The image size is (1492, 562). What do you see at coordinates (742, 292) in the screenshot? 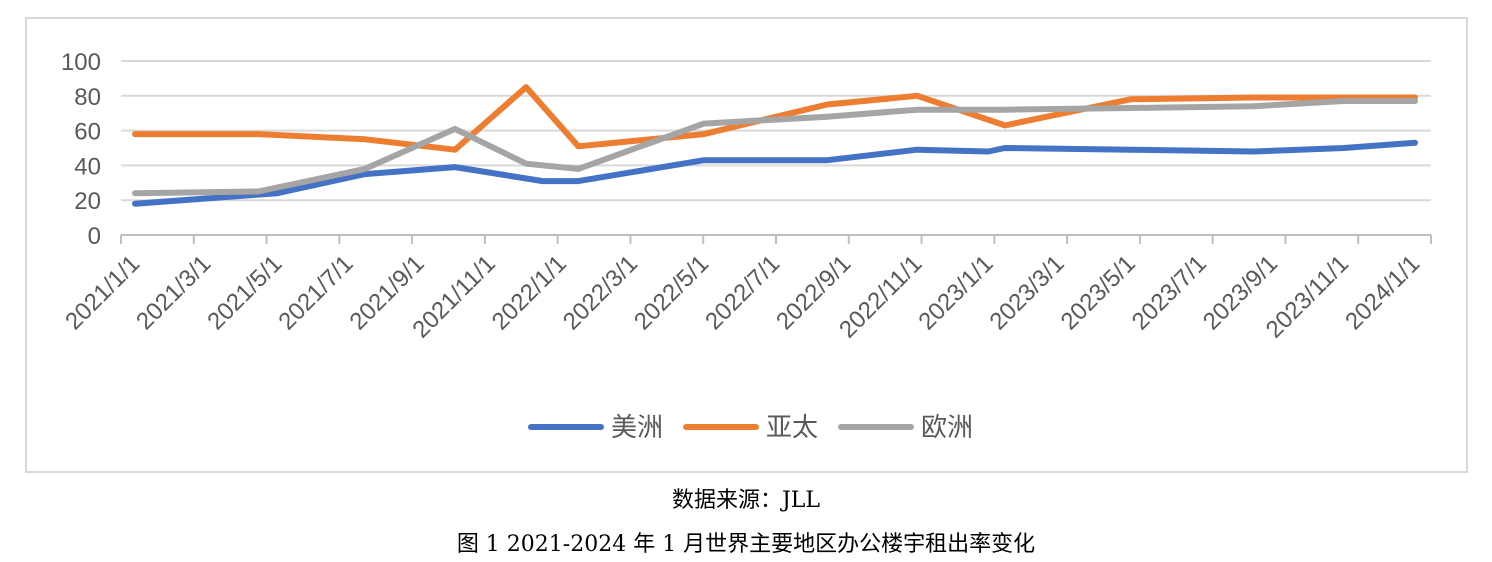
I see `x-tick-label: 2022/7/1` at bounding box center [742, 292].